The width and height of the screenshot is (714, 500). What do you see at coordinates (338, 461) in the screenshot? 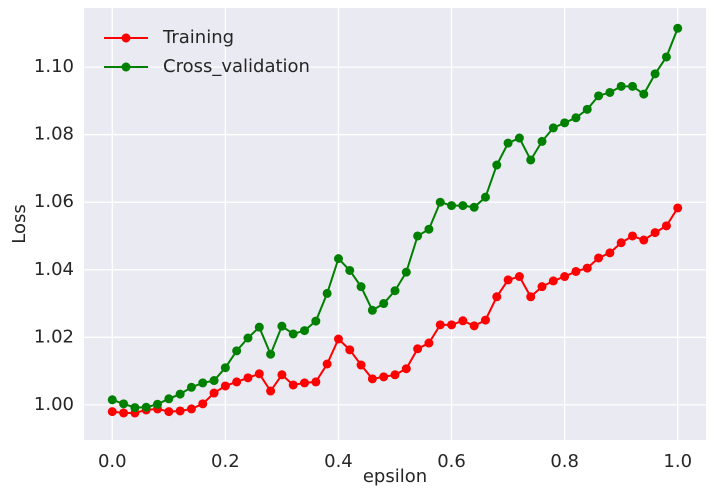
I see `x-tick-label: 0.4` at bounding box center [338, 461].